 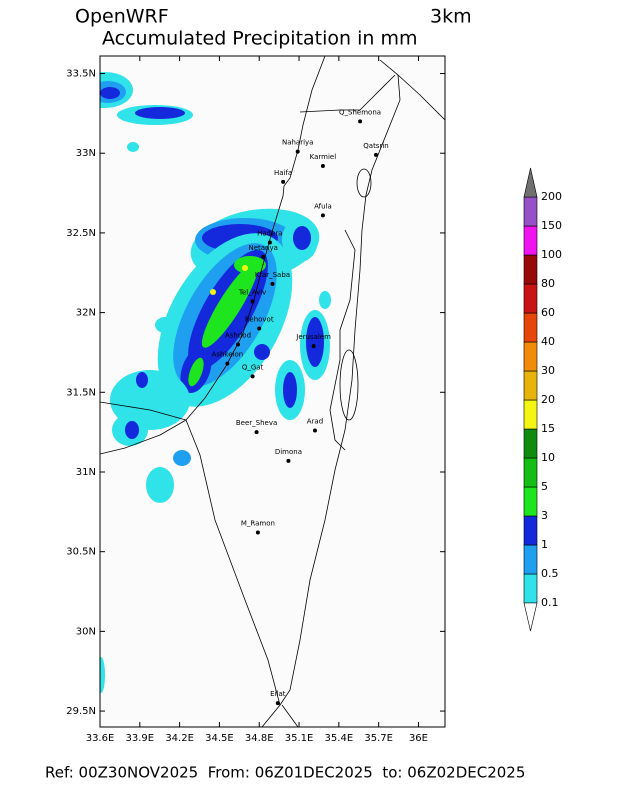 What do you see at coordinates (548, 399) in the screenshot?
I see `colorbar-label: 20` at bounding box center [548, 399].